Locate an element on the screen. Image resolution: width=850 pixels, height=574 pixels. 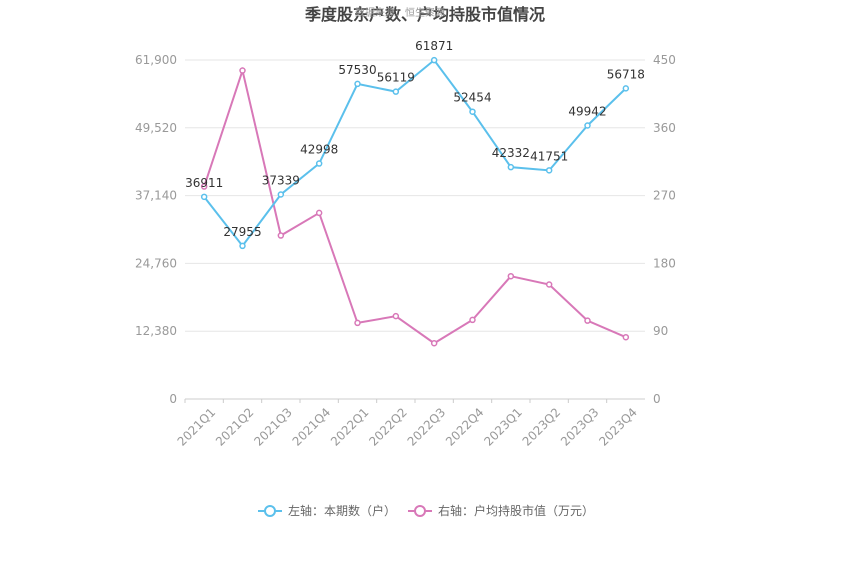
legend-label-right: 右轴：户均持股市值（万元） is located at coordinates (516, 510).